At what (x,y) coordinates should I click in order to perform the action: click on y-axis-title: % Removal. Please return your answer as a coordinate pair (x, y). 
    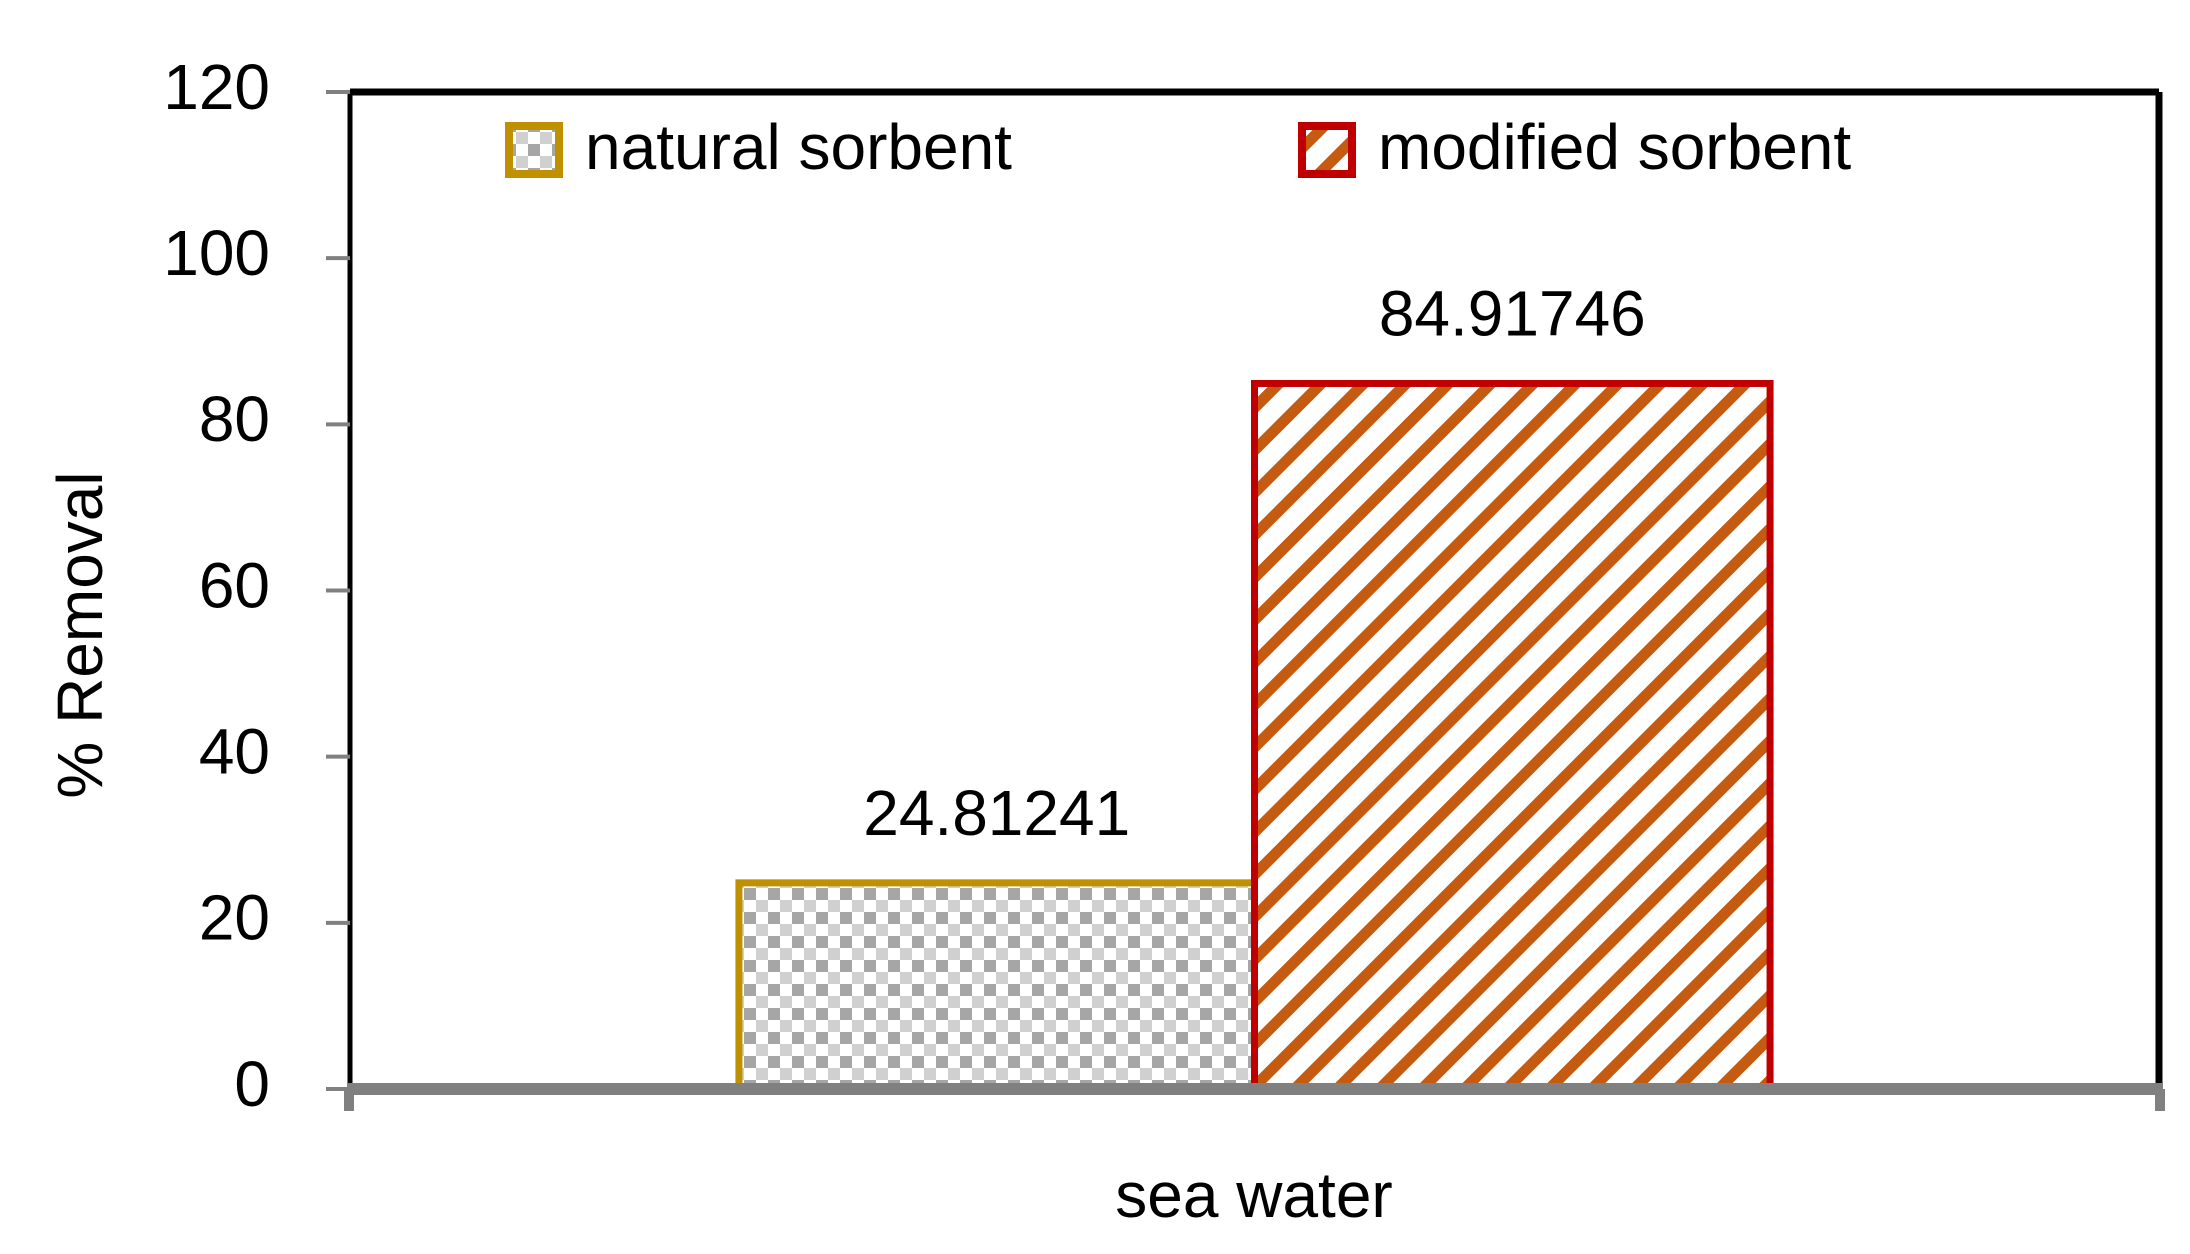
    Looking at the image, I should click on (80, 634).